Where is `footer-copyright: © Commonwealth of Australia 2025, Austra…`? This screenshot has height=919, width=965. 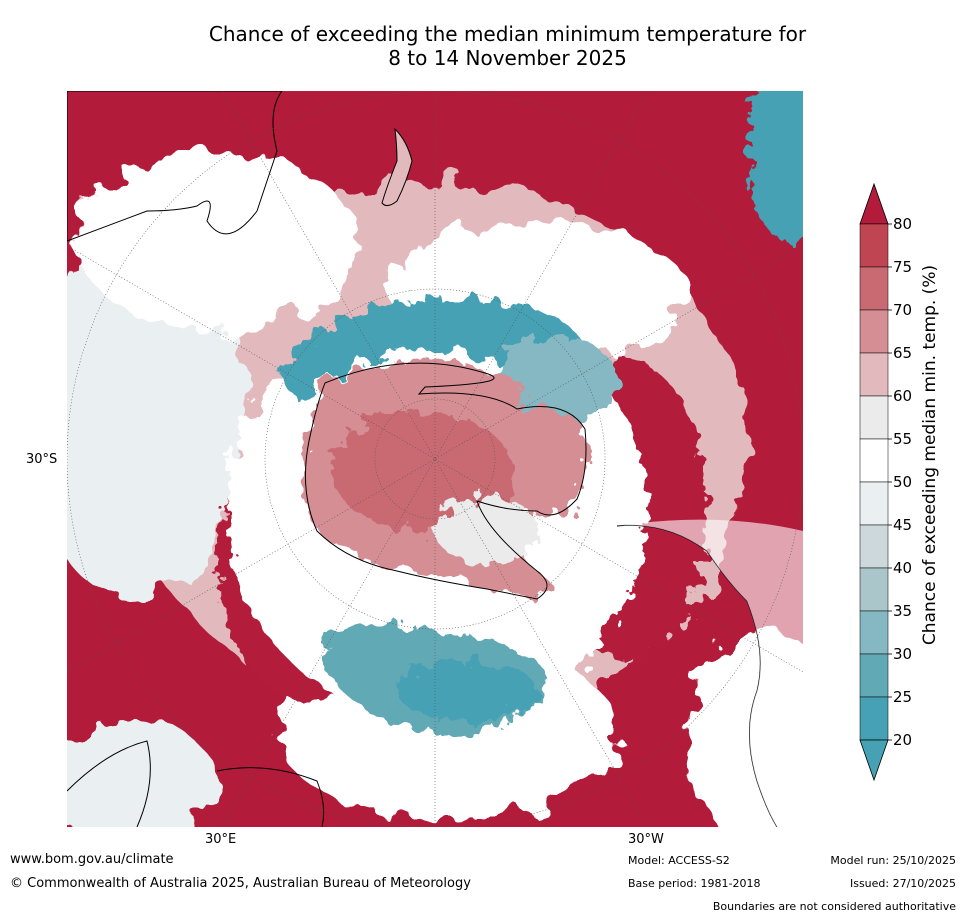
footer-copyright: © Commonwealth of Australia 2025, Austra… is located at coordinates (240, 883).